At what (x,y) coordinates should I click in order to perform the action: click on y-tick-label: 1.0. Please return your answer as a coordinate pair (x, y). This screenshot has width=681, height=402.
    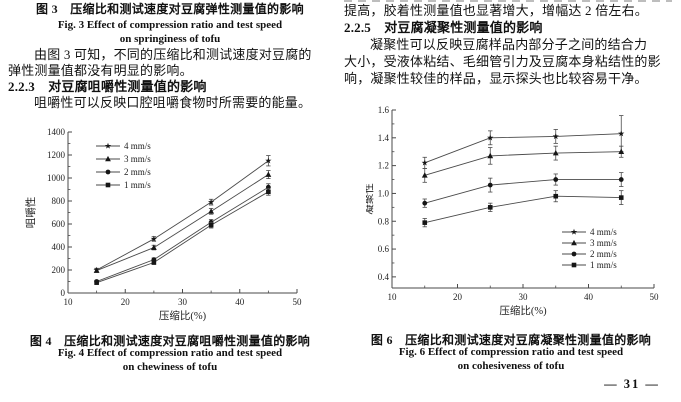
    Looking at the image, I should click on (384, 193).